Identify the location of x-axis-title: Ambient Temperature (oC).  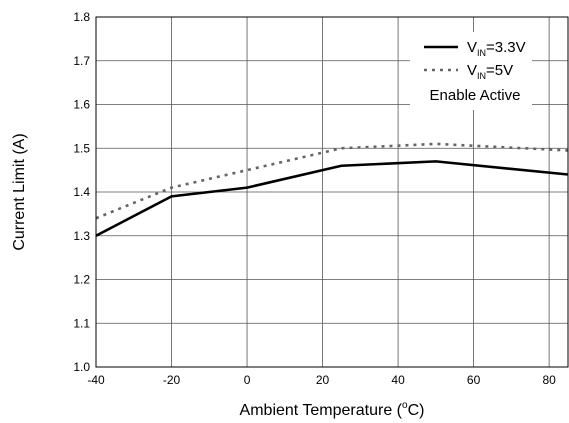
(332, 409).